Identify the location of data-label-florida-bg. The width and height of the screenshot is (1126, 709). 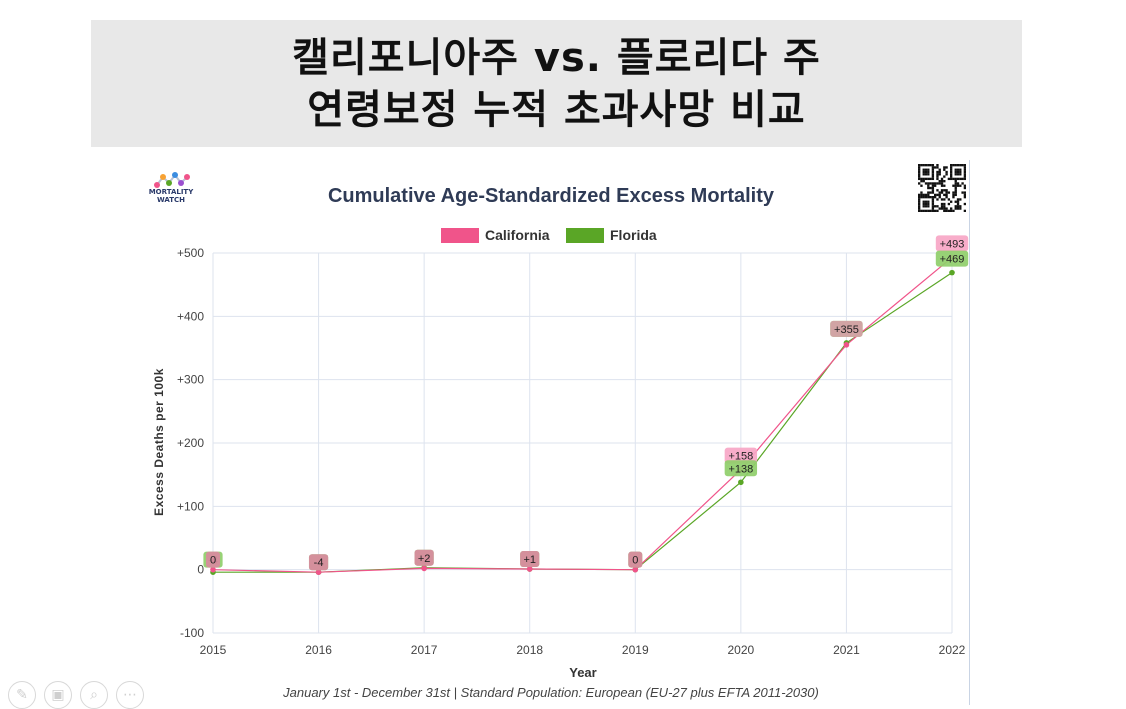
(952, 258).